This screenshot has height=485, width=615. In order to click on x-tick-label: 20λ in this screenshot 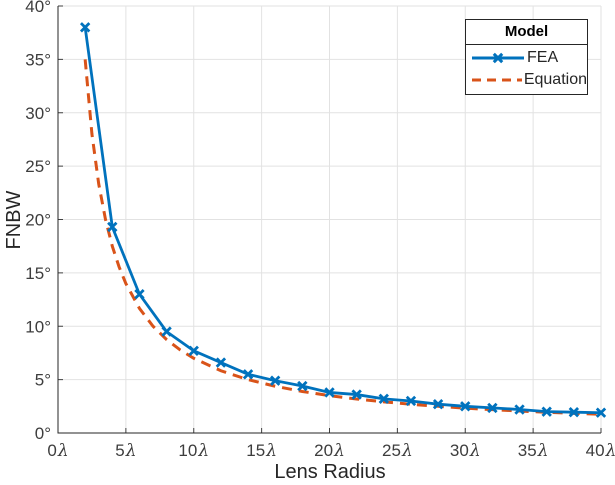, I will do `click(329, 451)`.